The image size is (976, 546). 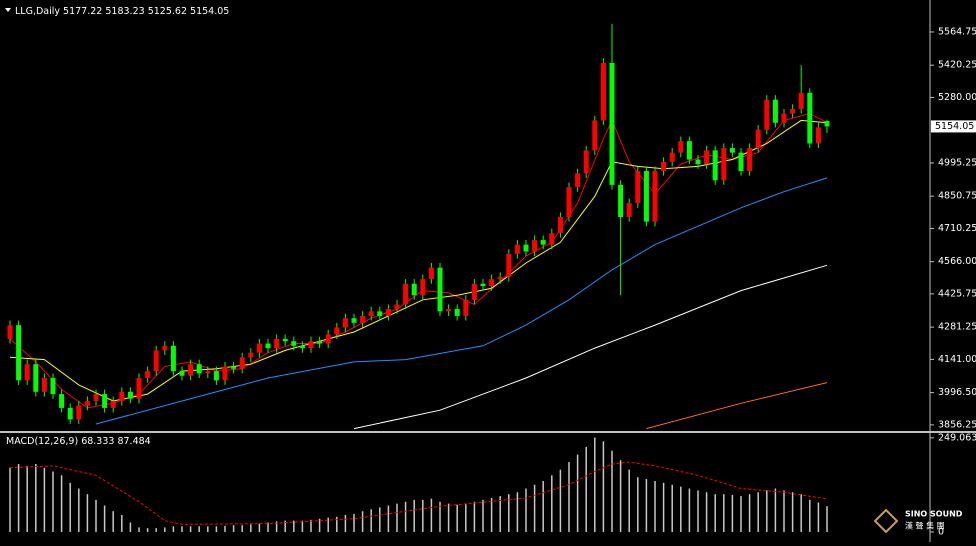 I want to click on current-price-label: 5154.05, so click(x=954, y=126).